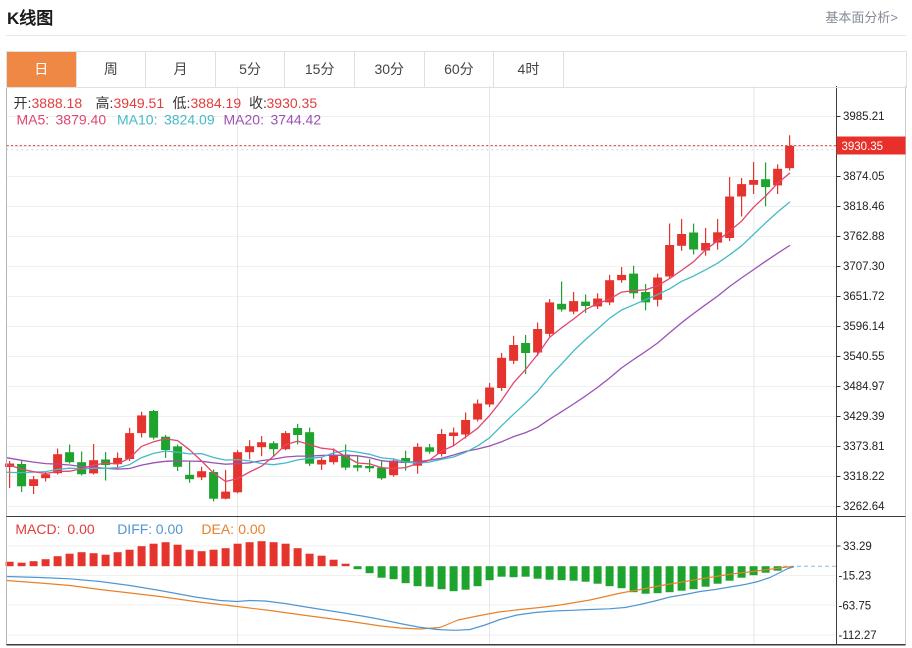  What do you see at coordinates (864, 327) in the screenshot?
I see `svg-text: 3596.14` at bounding box center [864, 327].